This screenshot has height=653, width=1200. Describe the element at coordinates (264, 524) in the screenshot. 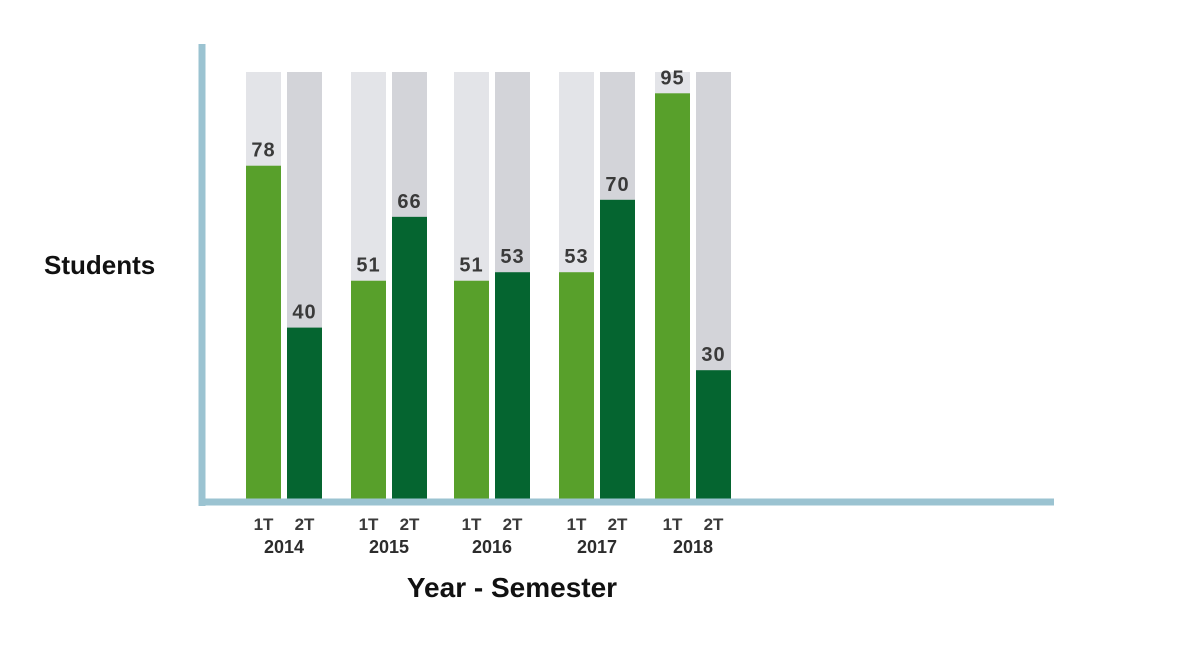

I see `semester-tick-2014-1T: 1T` at that location.